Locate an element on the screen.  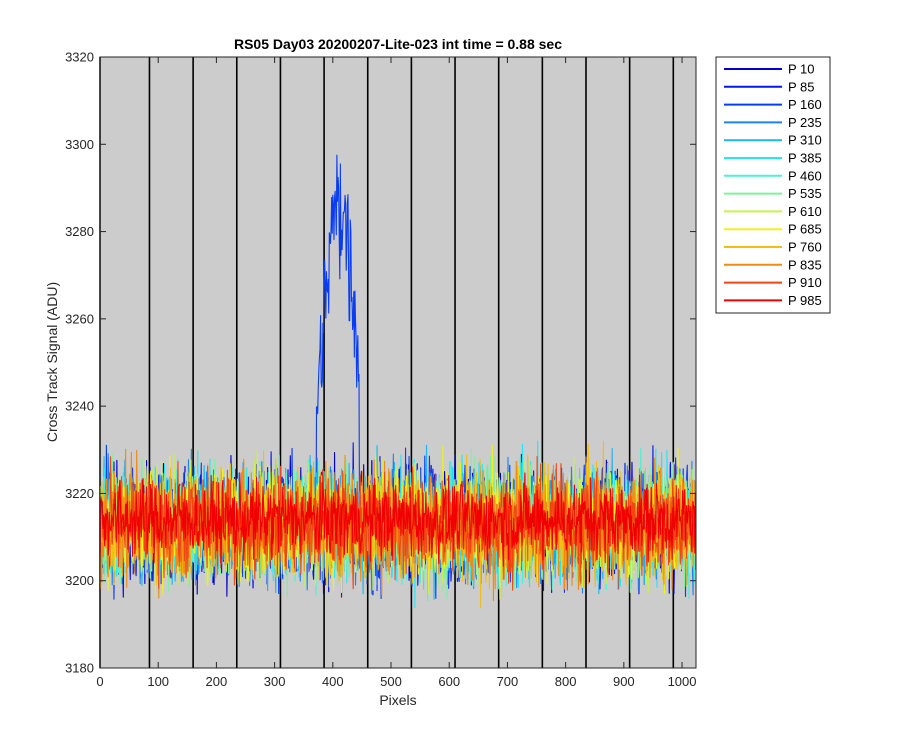
legend-label: P 460 is located at coordinates (805, 175).